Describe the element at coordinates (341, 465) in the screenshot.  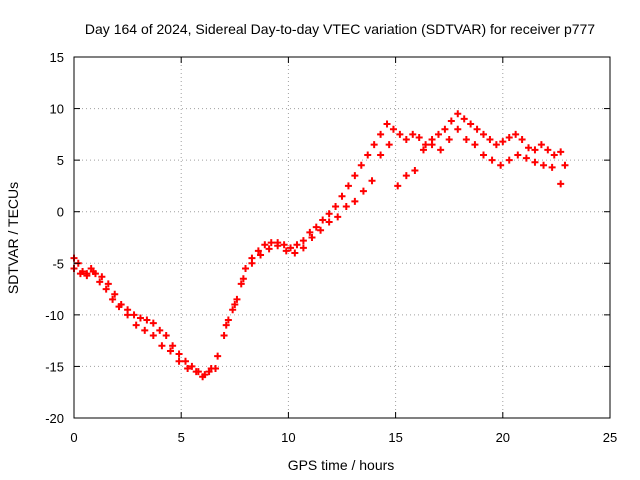
I see `x-axis-label: GPS time / hours` at that location.